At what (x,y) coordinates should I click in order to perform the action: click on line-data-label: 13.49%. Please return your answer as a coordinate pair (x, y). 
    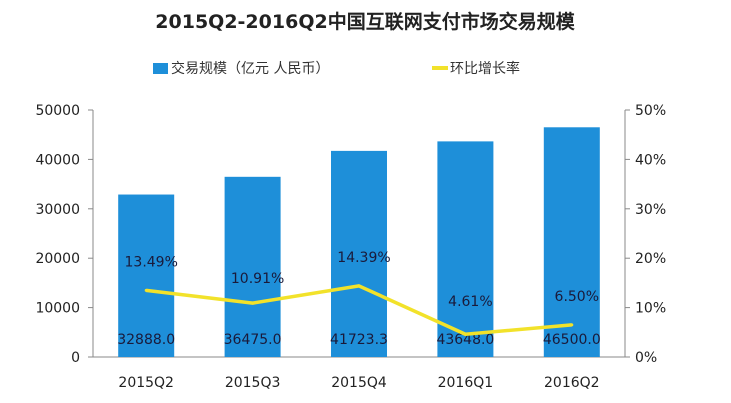
    Looking at the image, I should click on (151, 262).